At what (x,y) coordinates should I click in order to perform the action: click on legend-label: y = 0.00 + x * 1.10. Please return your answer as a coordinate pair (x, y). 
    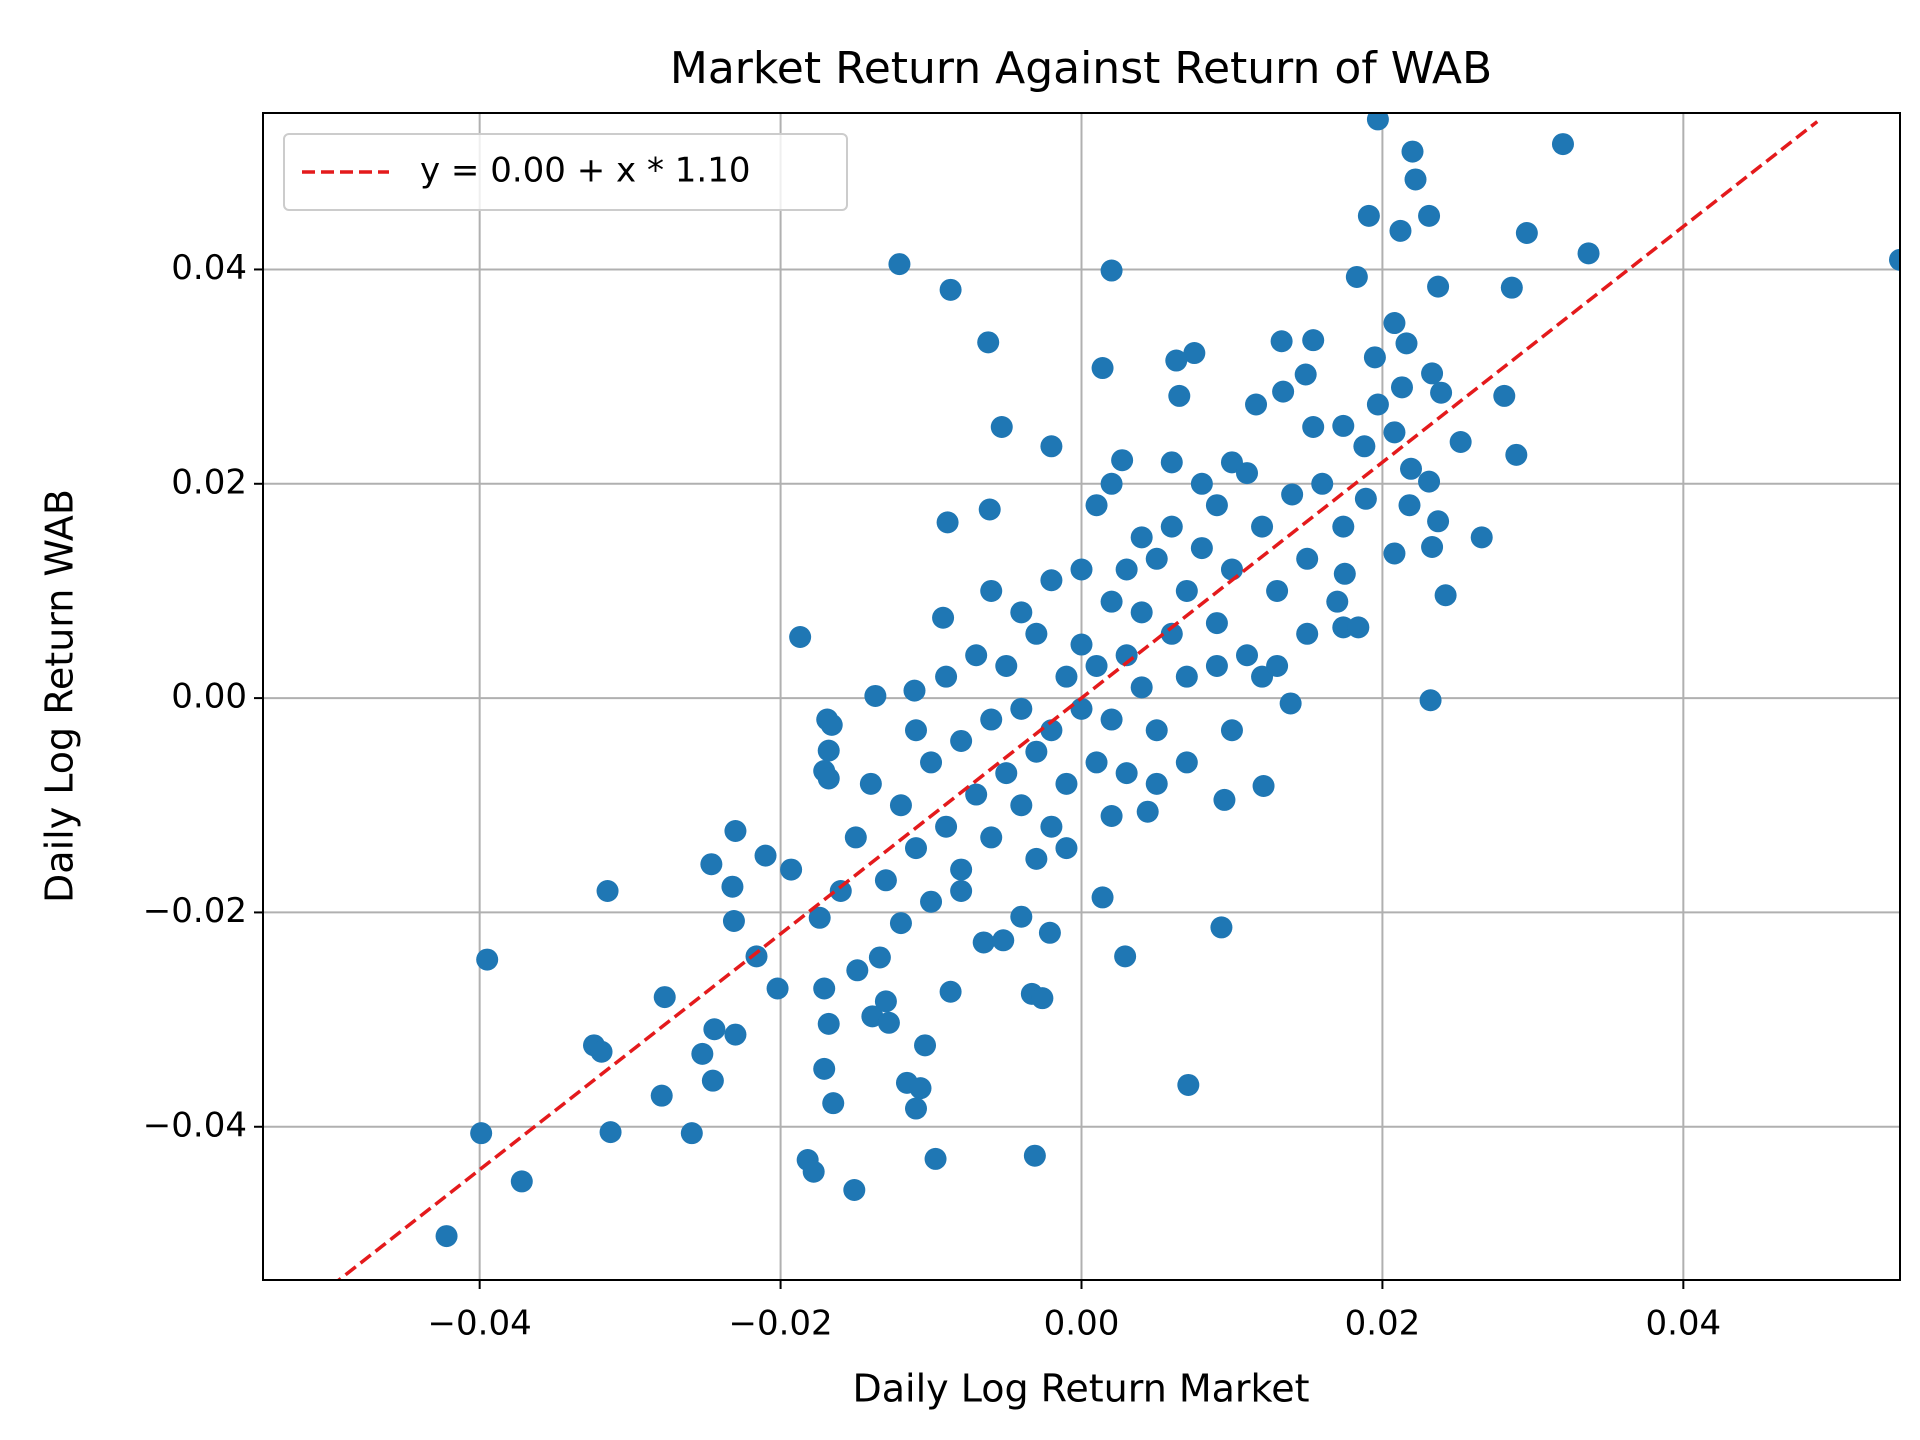
    Looking at the image, I should click on (585, 171).